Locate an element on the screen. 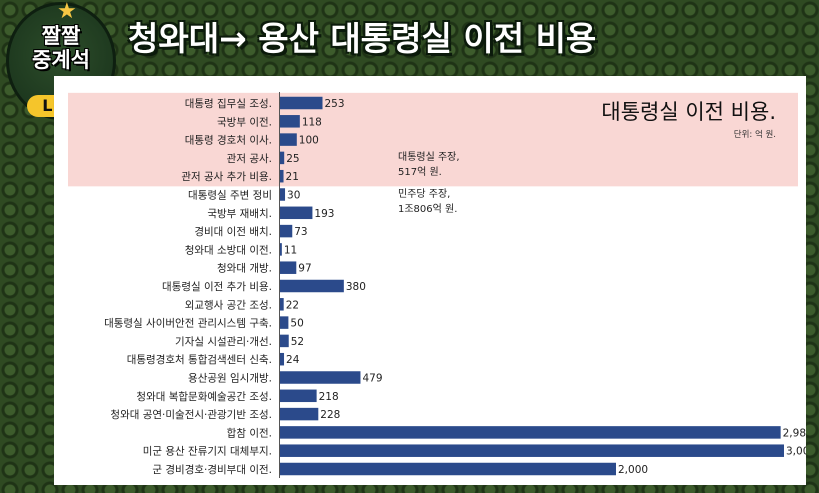 The height and width of the screenshot is (493, 819). value-label: 193 is located at coordinates (324, 214).